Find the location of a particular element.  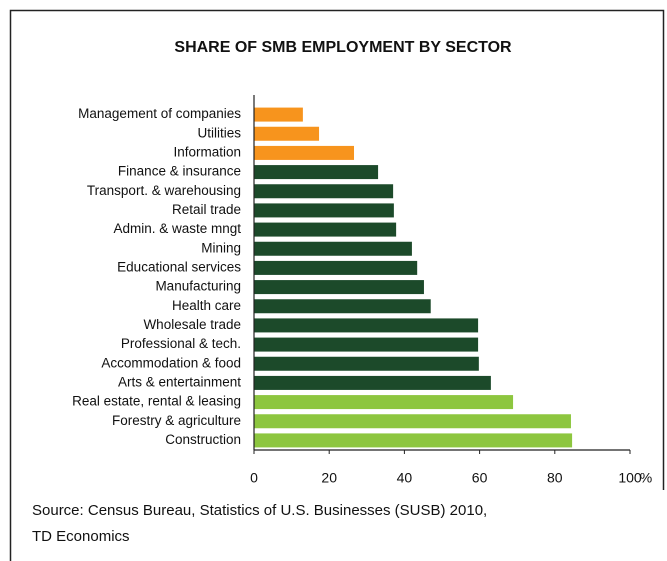

y-tick-label: Admin. & waste mngt is located at coordinates (177, 228).